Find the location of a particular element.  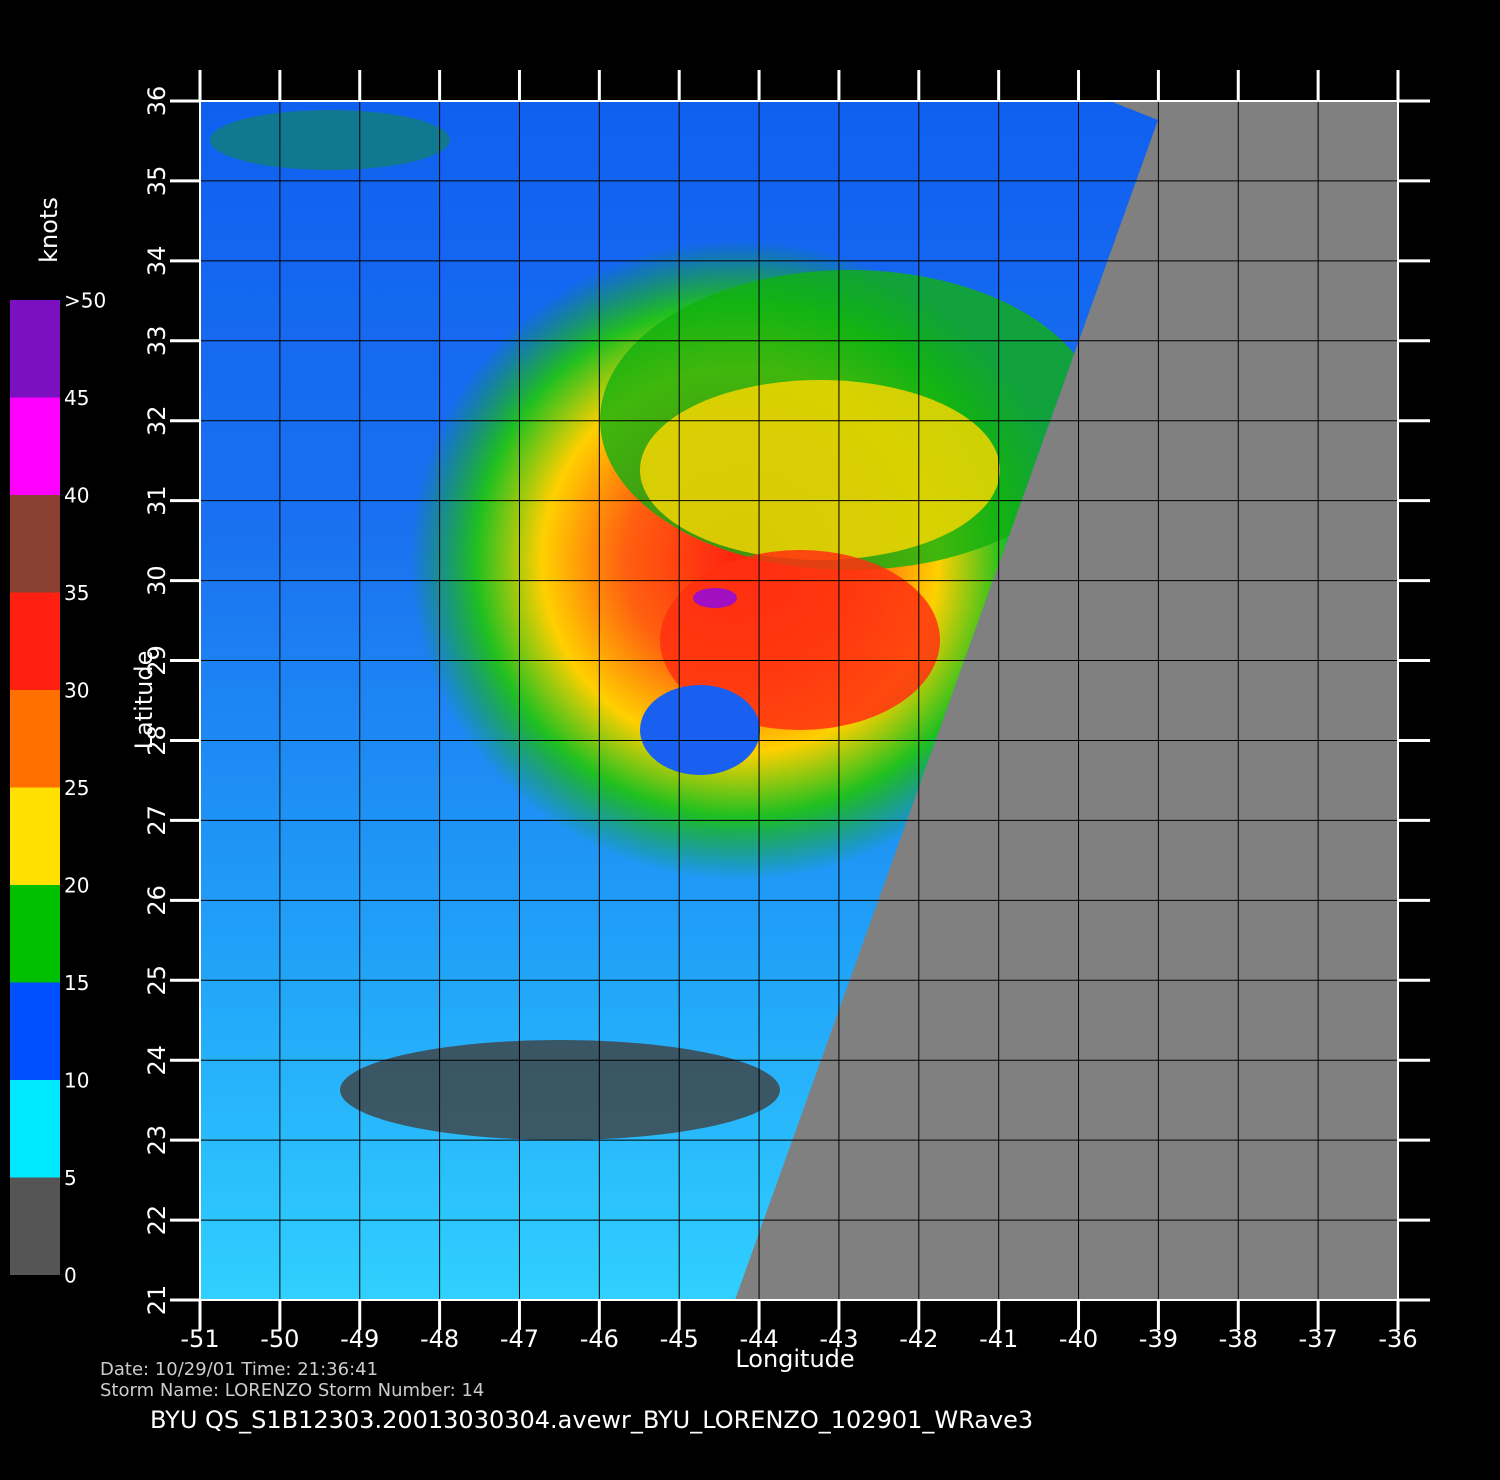

colorbar-title: knots is located at coordinates (49, 230).